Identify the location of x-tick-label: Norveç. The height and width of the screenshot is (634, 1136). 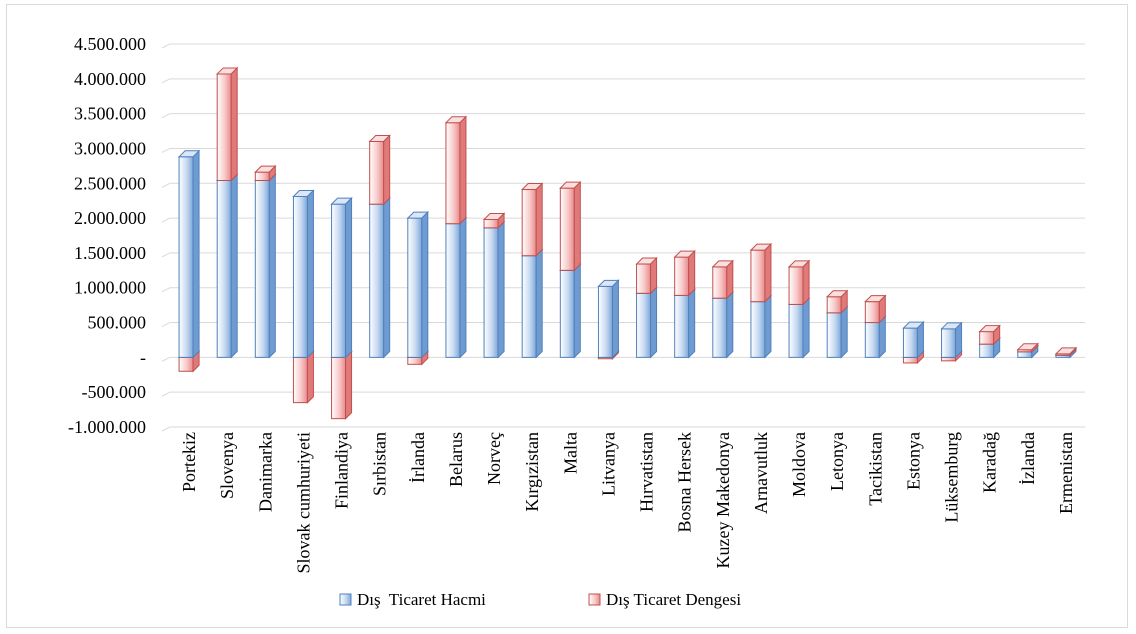
(494, 458).